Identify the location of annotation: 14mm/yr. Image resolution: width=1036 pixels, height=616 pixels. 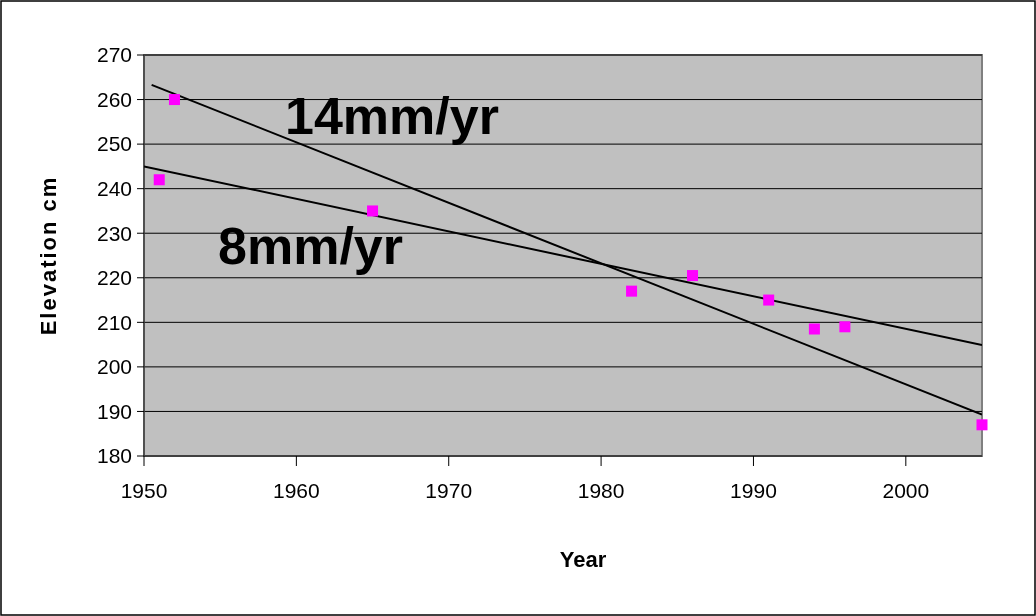
(392, 116).